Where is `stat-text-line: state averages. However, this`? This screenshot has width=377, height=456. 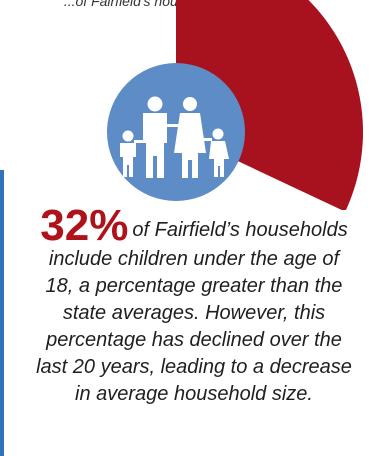 stat-text-line: state averages. However, this is located at coordinates (194, 313).